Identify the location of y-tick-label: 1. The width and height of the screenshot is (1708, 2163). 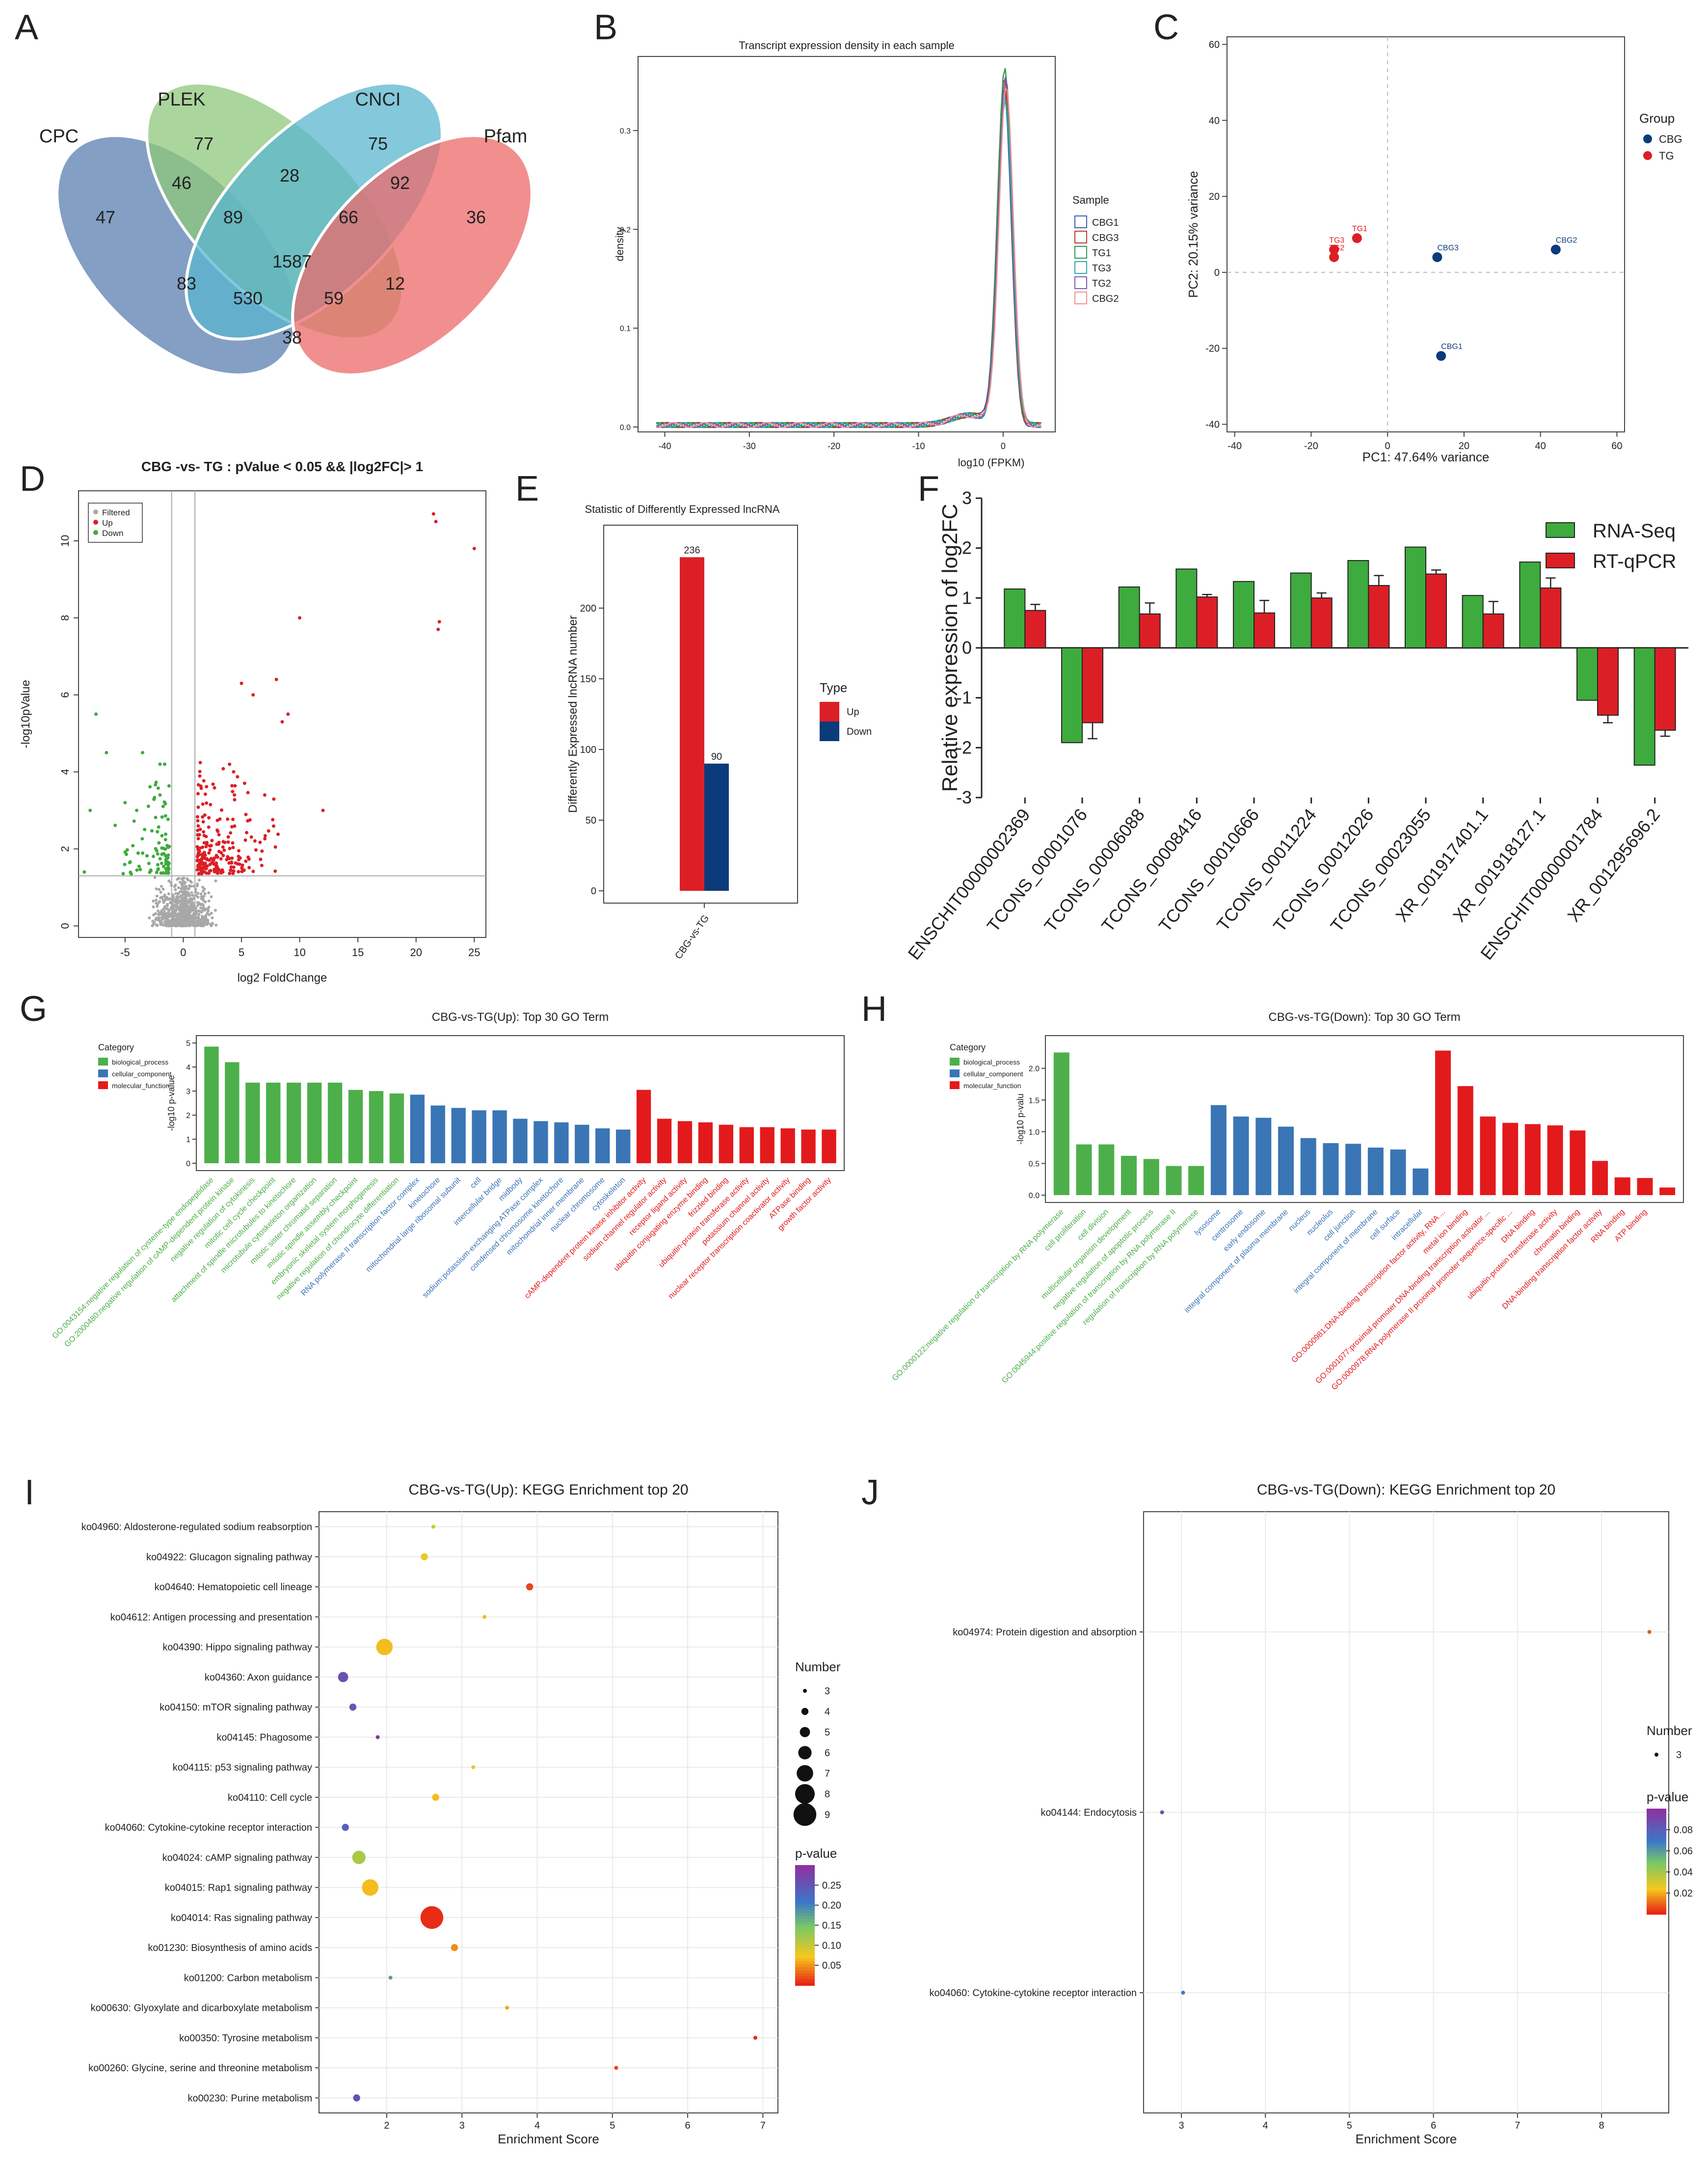
(967, 598).